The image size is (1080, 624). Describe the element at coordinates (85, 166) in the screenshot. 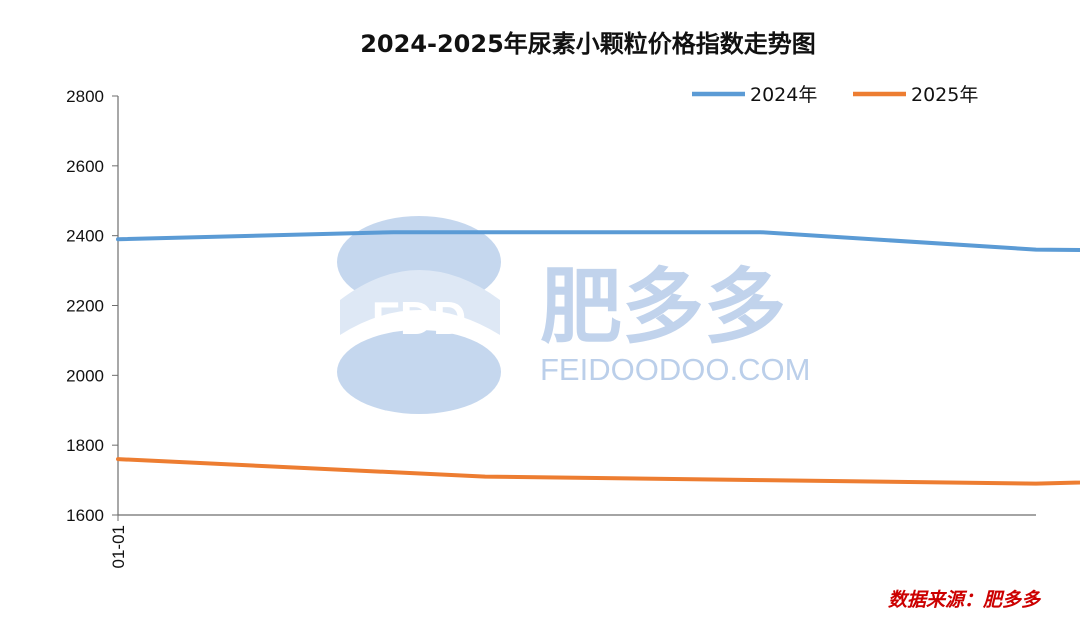

I see `y-tick-label: 2600` at that location.